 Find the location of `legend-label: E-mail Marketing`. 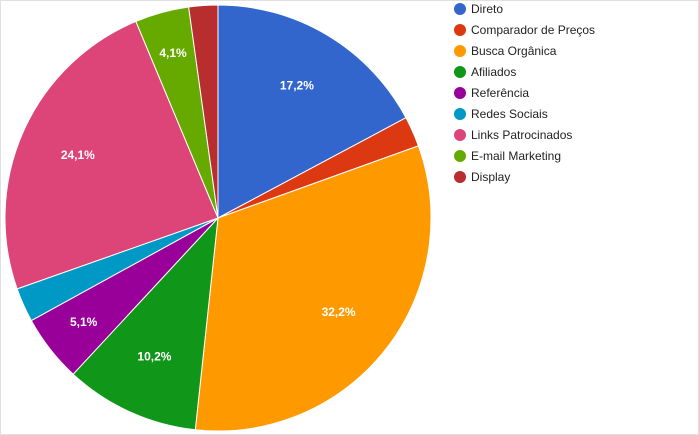

legend-label: E-mail Marketing is located at coordinates (516, 156).